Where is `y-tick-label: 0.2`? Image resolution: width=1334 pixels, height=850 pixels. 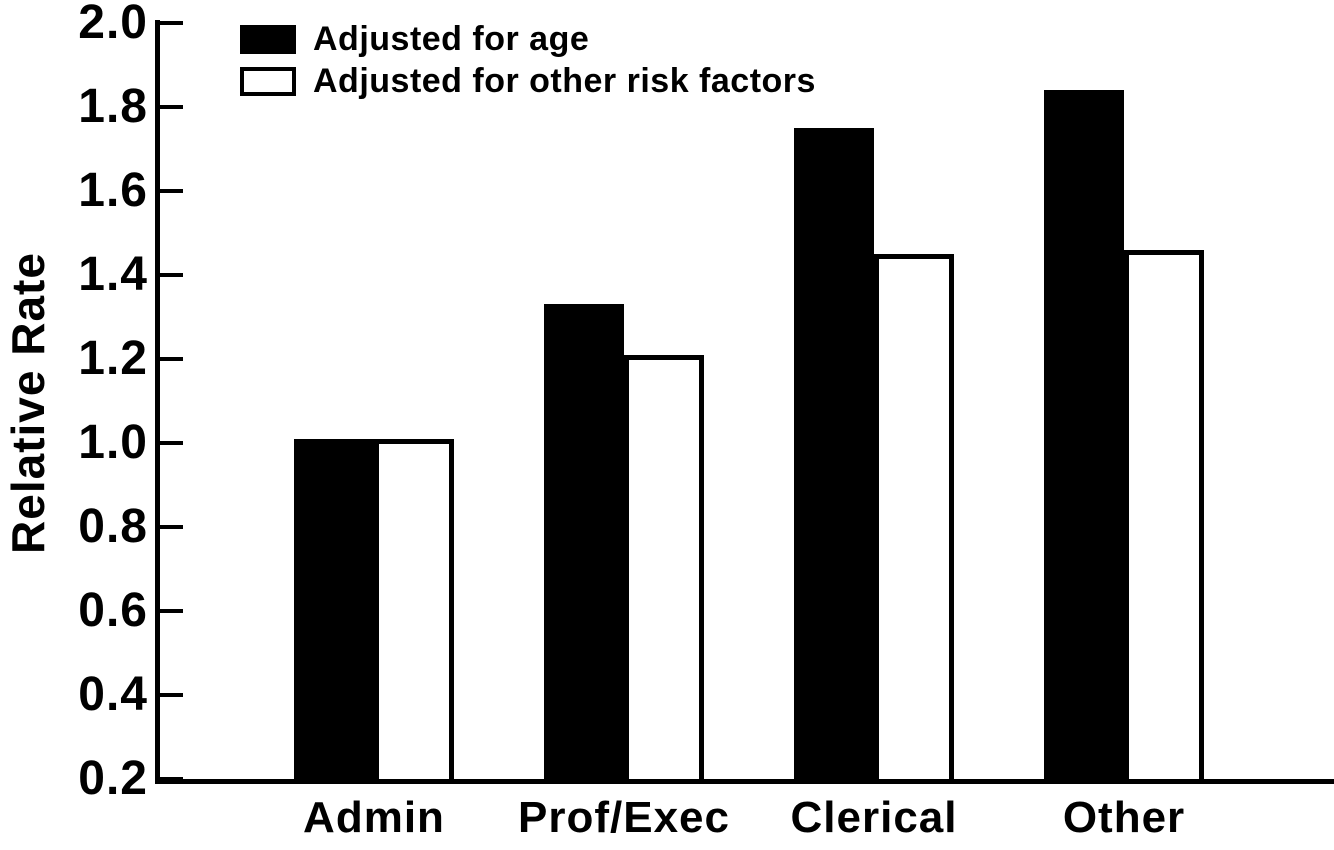 y-tick-label: 0.2 is located at coordinates (113, 778).